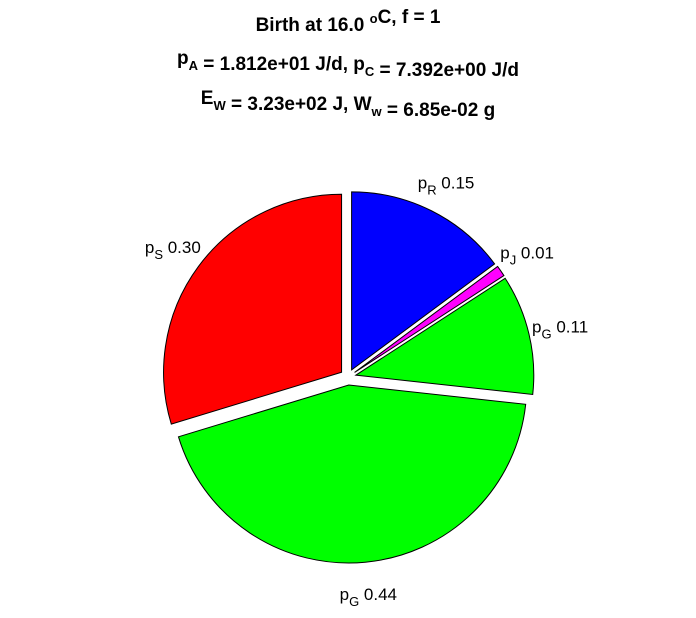 The height and width of the screenshot is (618, 696). I want to click on chart-title-line-2: pA = 1.812e+01 J/d, pC = 7.392e+00 J/d, so click(348, 64).